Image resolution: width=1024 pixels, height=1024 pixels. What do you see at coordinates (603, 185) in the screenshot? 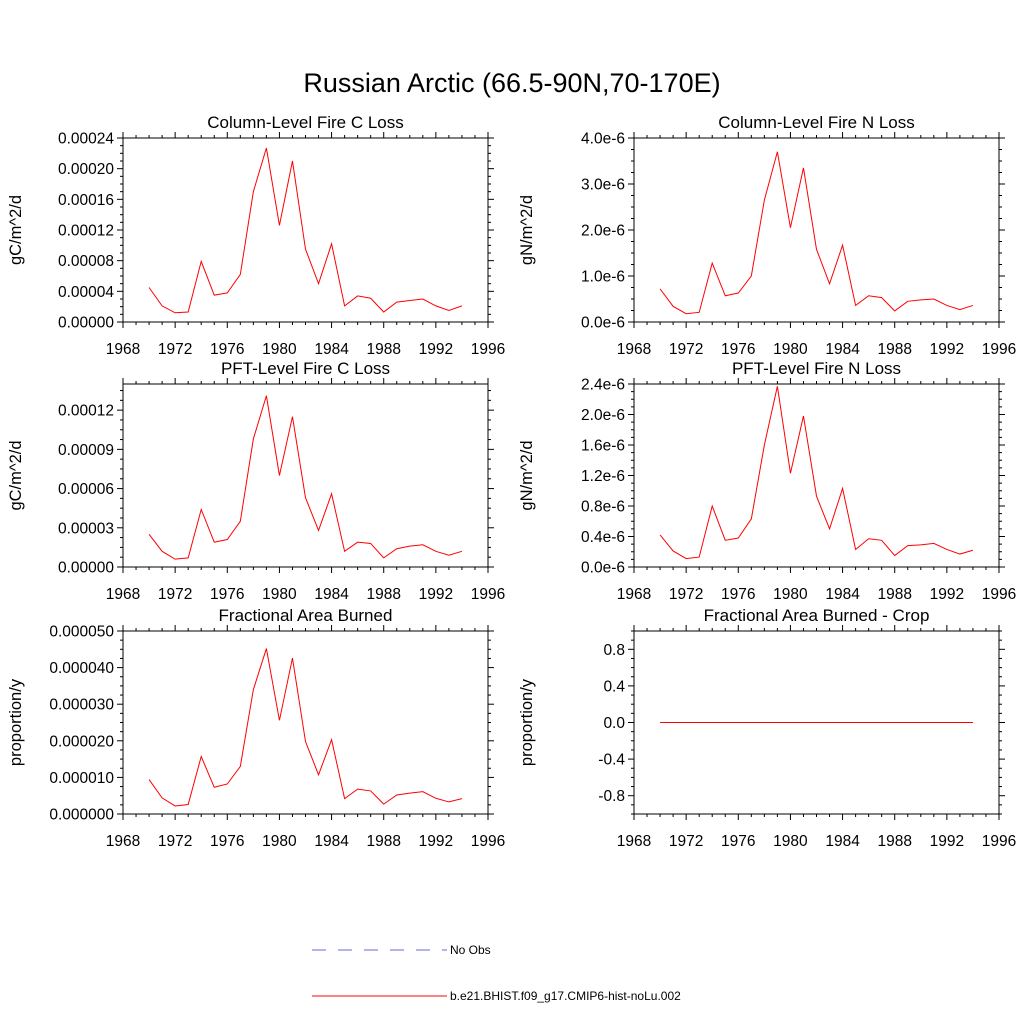
I see `y-tick-label: 3.0e-6` at bounding box center [603, 185].